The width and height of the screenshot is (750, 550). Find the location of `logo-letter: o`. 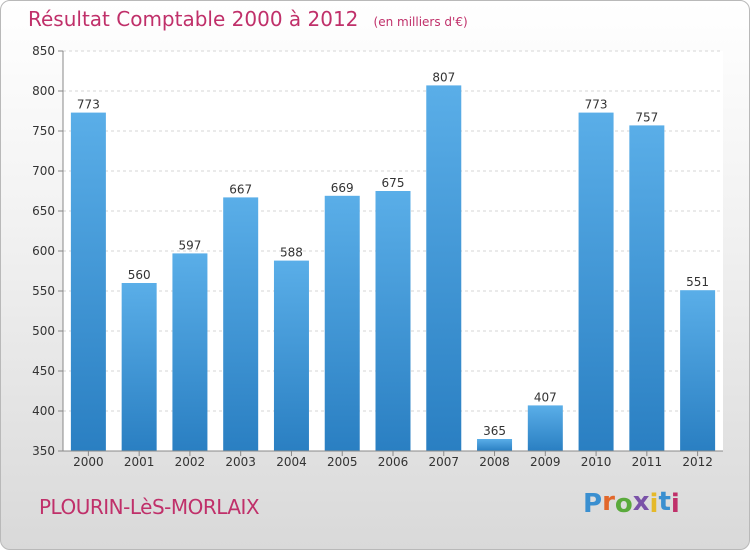

logo-letter: o is located at coordinates (623, 504).